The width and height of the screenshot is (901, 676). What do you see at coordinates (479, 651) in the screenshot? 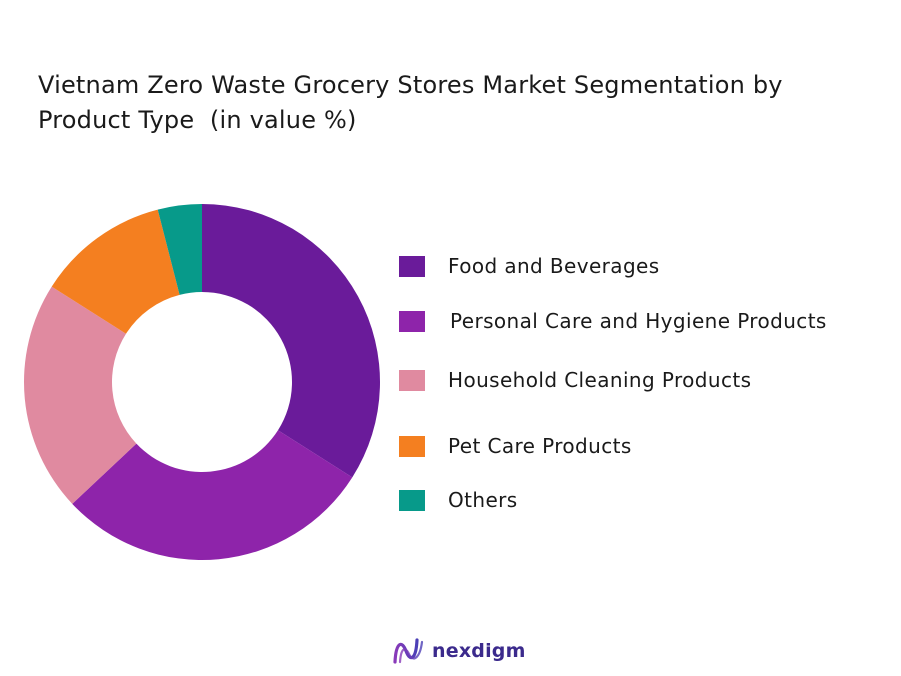
I see `nexdigm-logo-text: nexdigm` at bounding box center [479, 651].